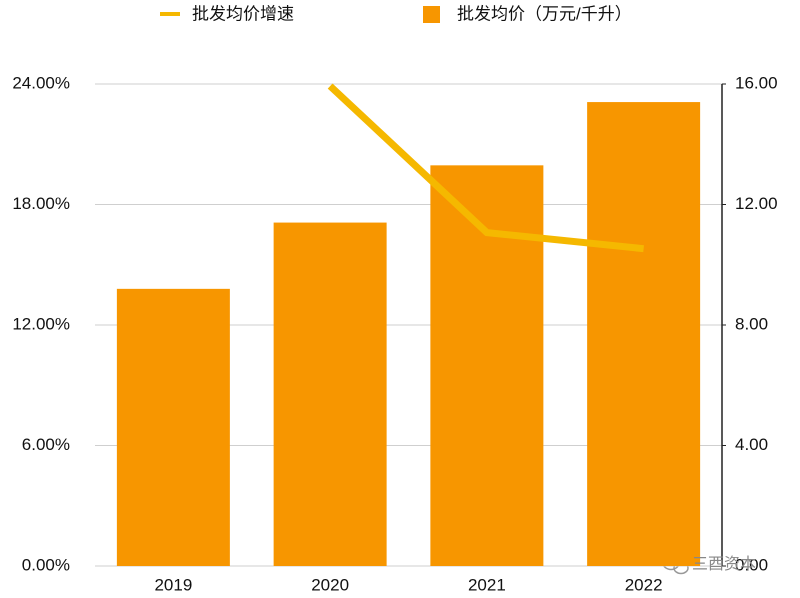  Describe the element at coordinates (751, 564) in the screenshot. I see `y2-tick-label: 0.00` at that location.